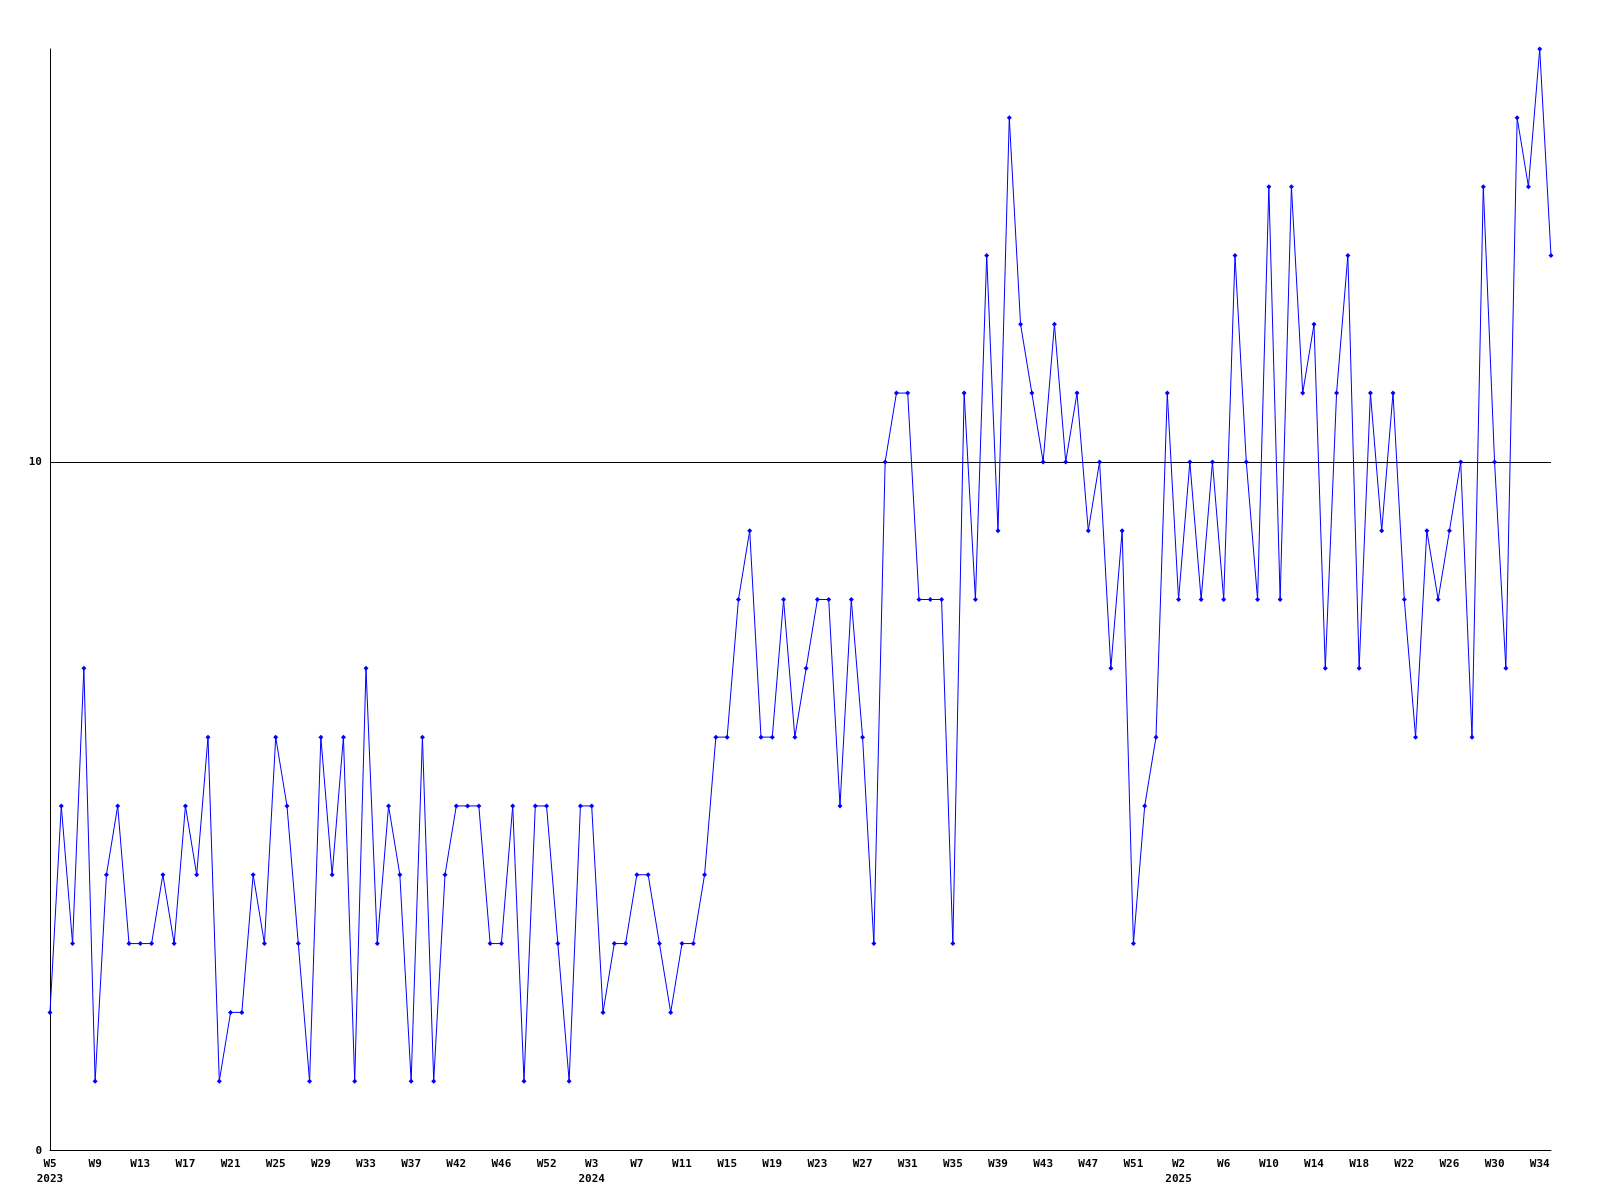  Describe the element at coordinates (1494, 1163) in the screenshot. I see `x-tick-label: W30` at that location.